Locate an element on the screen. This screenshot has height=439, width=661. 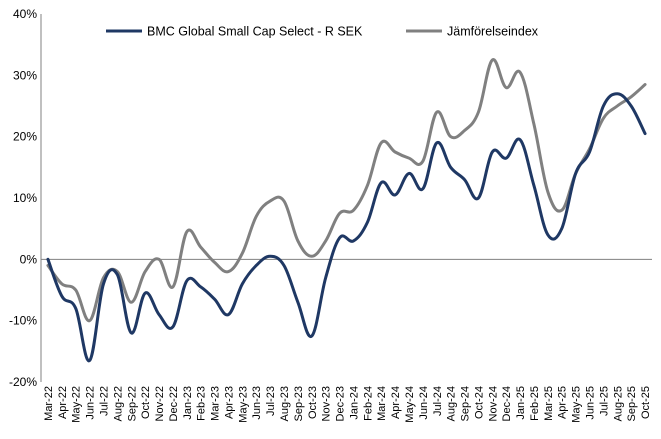
y-tick-label: 40% is located at coordinates (25, 14).